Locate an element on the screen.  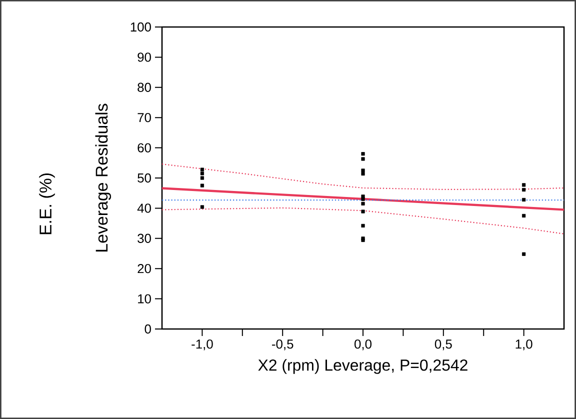
text: E.E. (%) is located at coordinates (47, 204).